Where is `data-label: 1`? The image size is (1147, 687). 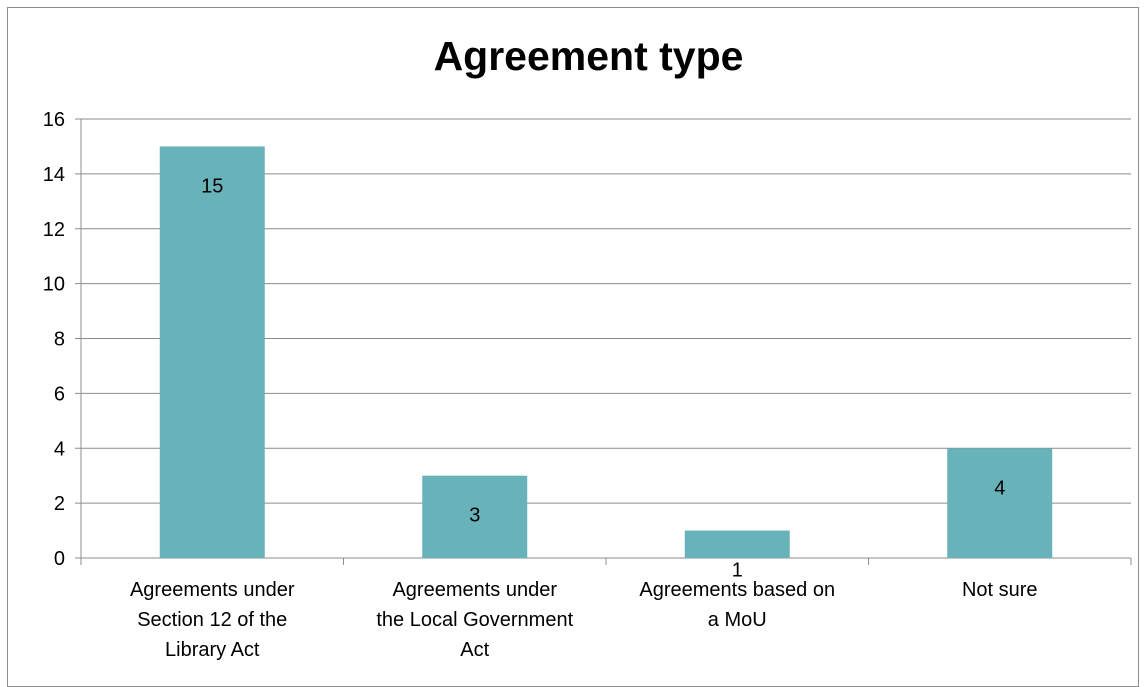
data-label: 1 is located at coordinates (737, 571).